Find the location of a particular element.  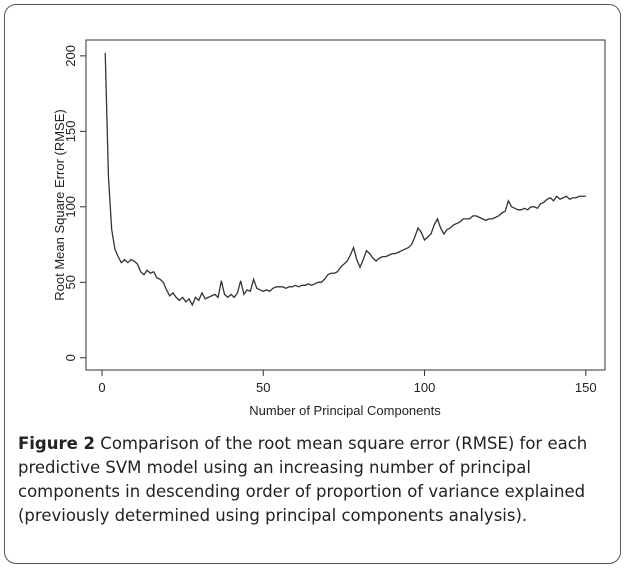

y-tick-label: 200 is located at coordinates (70, 56).